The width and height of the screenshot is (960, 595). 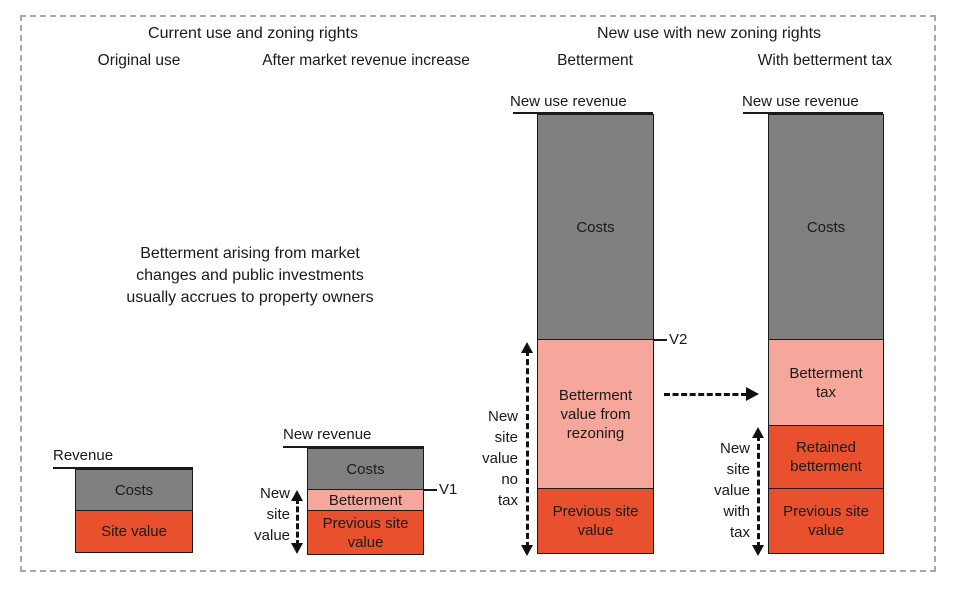 I want to click on revenue-line-betterment, so click(x=583, y=113).